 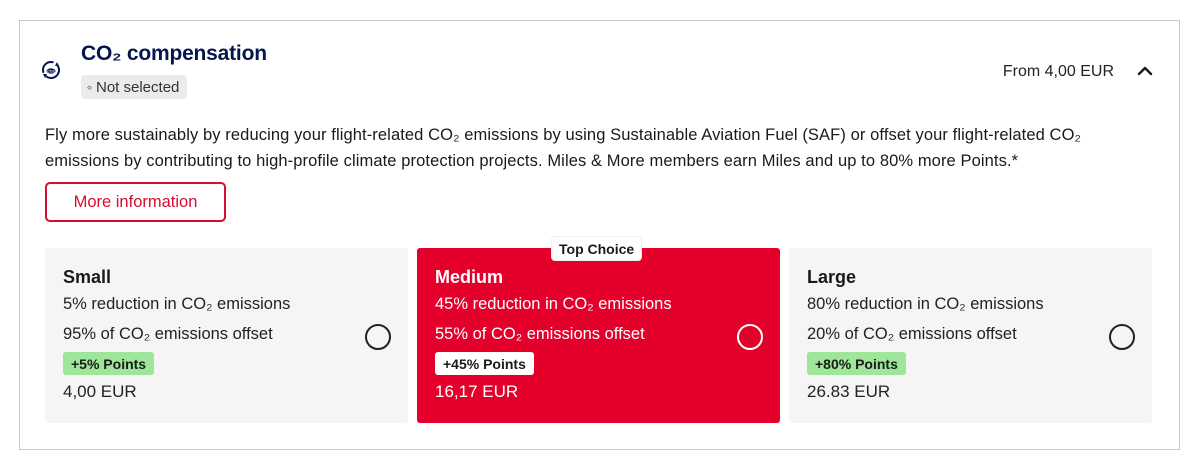 I want to click on option-name: Large, so click(x=832, y=277).